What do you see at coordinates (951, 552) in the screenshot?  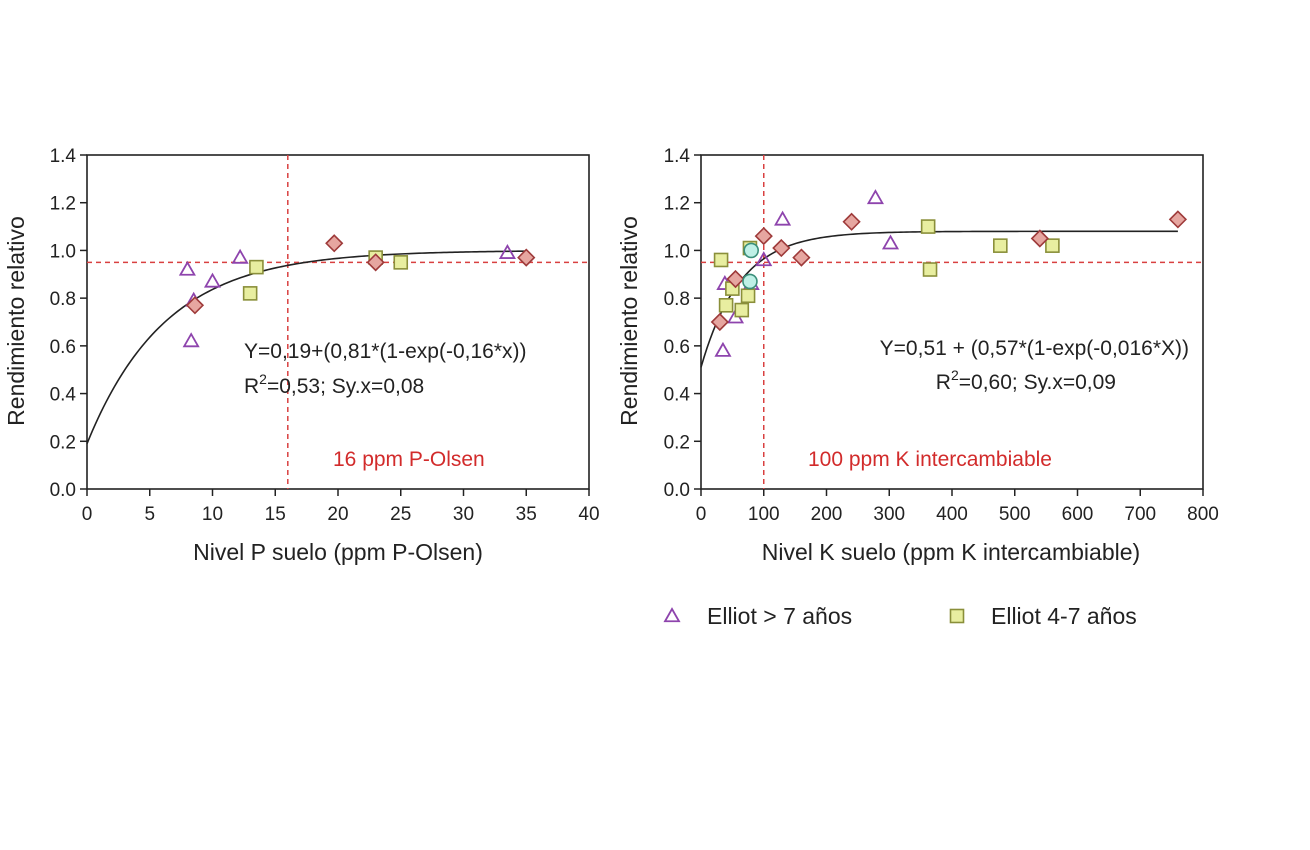 I see `x-axis-label: Nivel K suelo (ppm K intercambiable)` at bounding box center [951, 552].